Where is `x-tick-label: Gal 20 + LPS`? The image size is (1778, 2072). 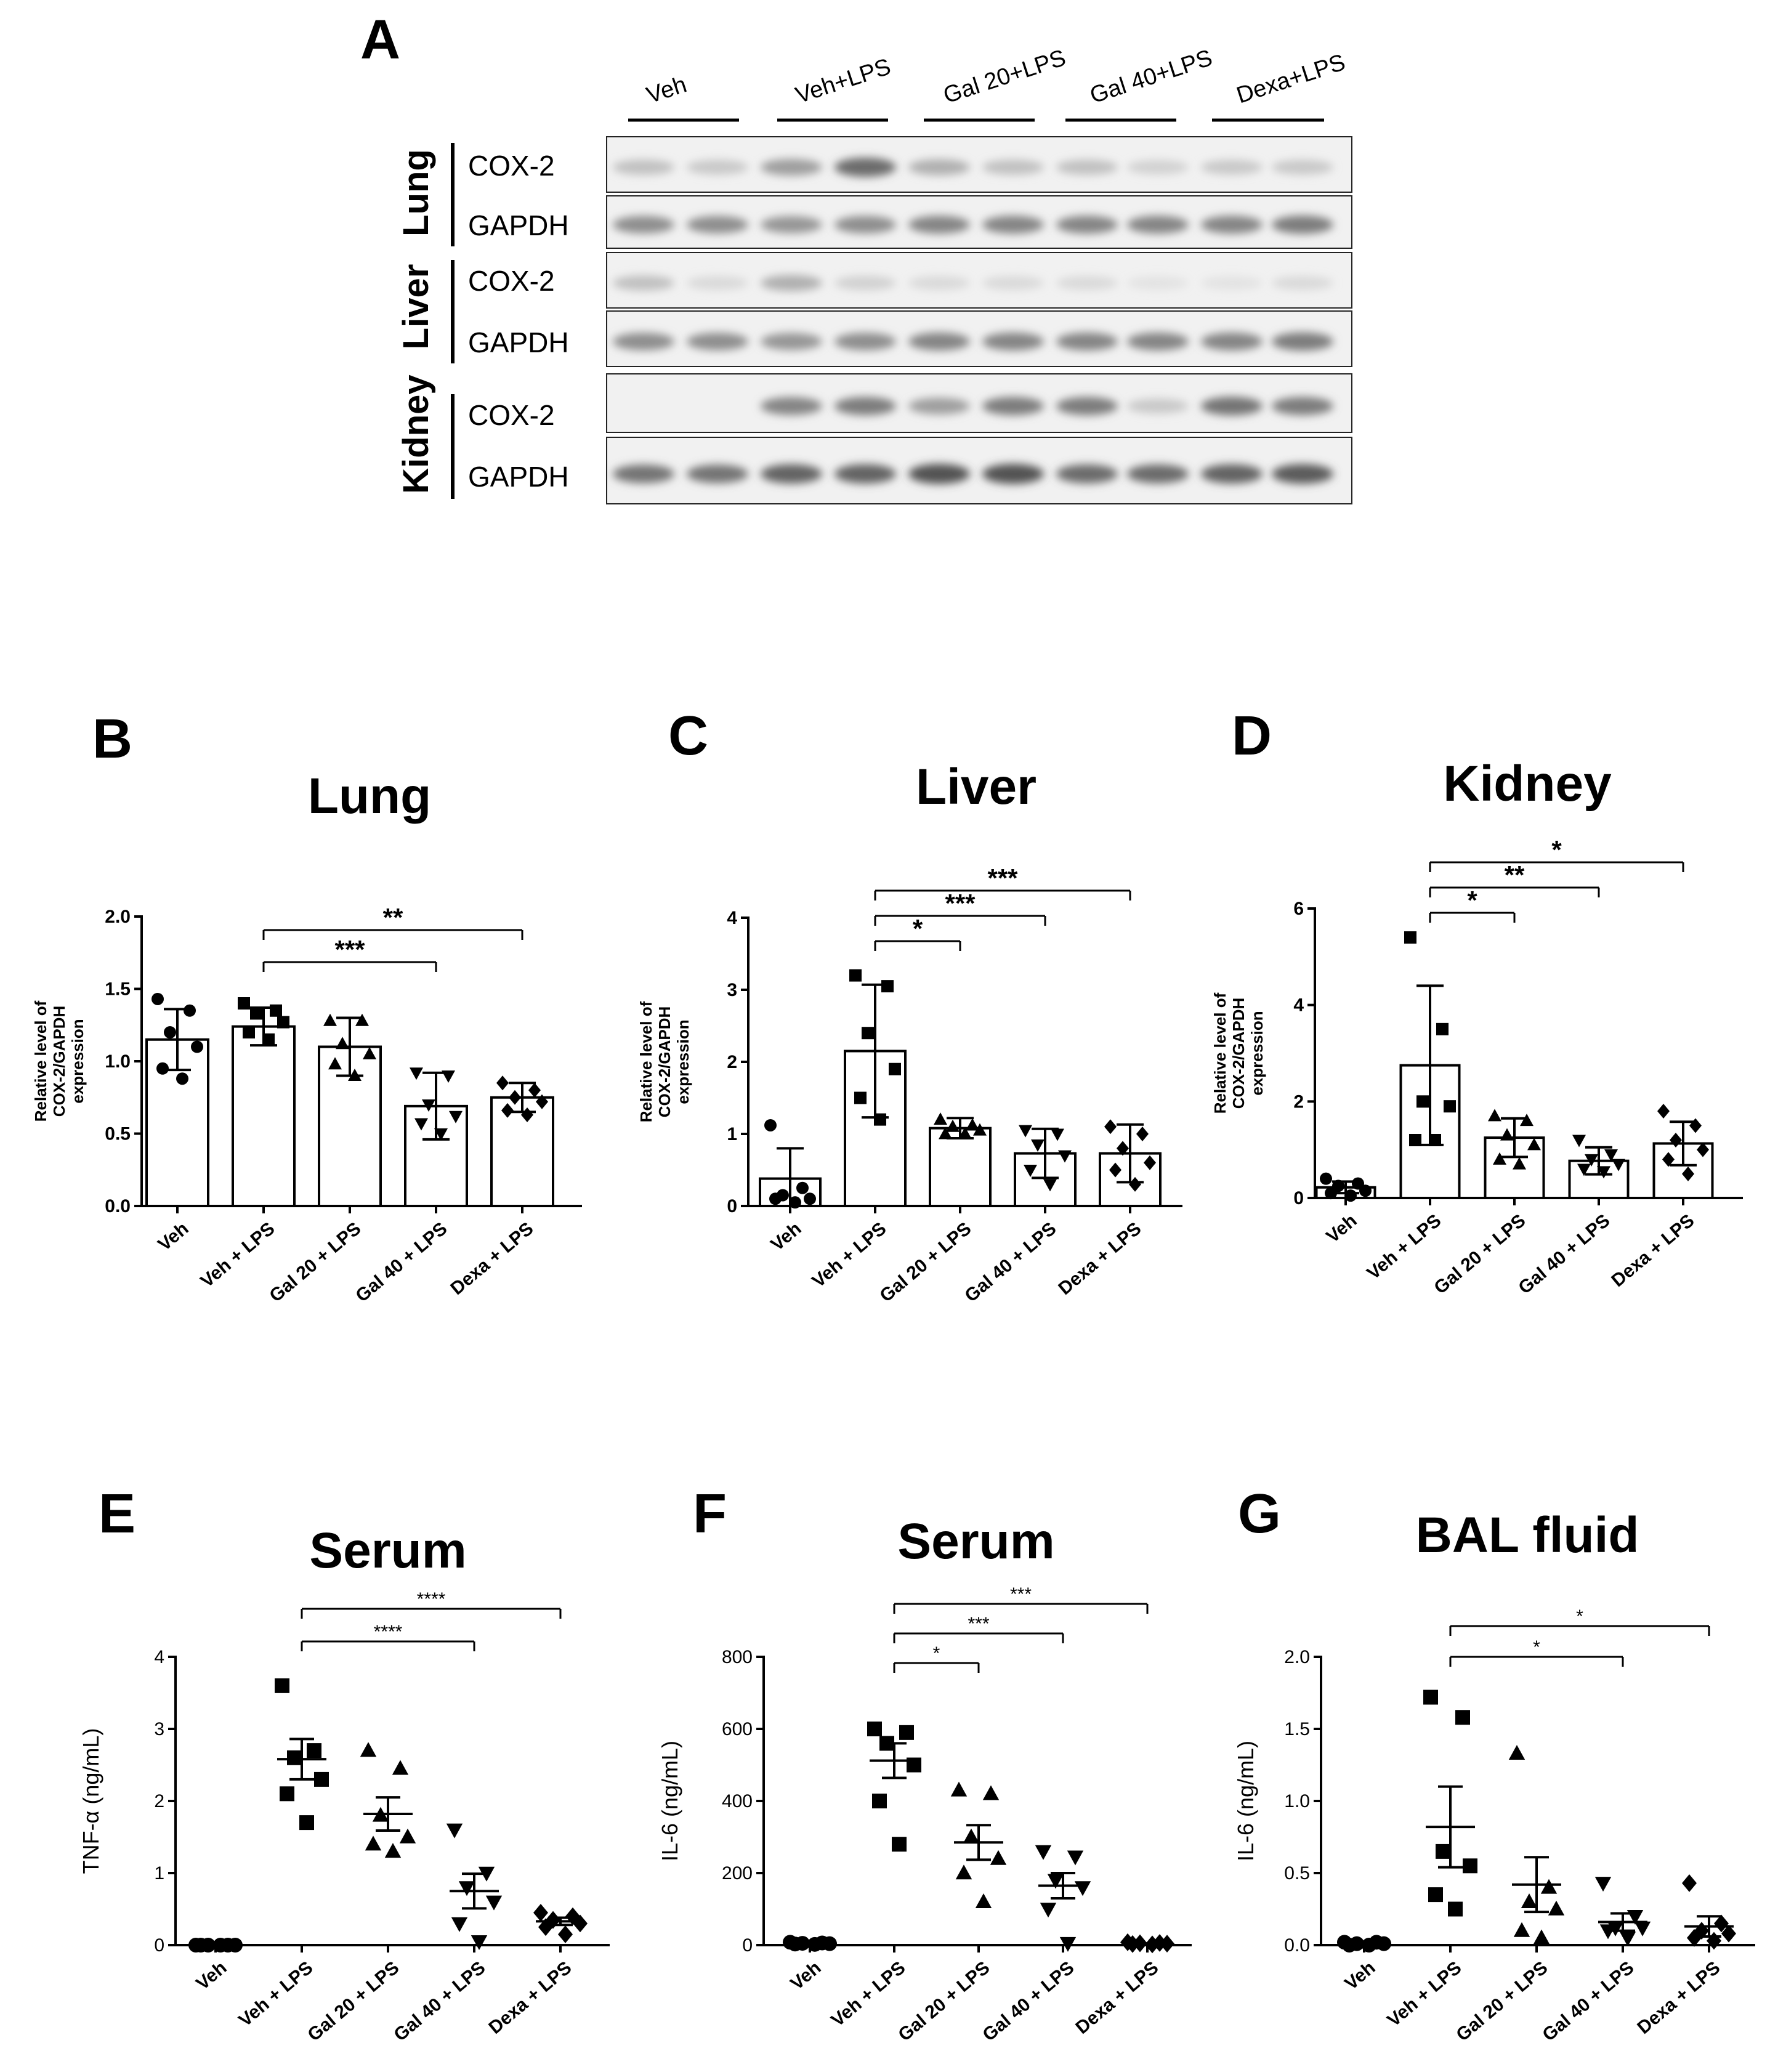
x-tick-label: Gal 20 + LPS is located at coordinates (315, 1262).